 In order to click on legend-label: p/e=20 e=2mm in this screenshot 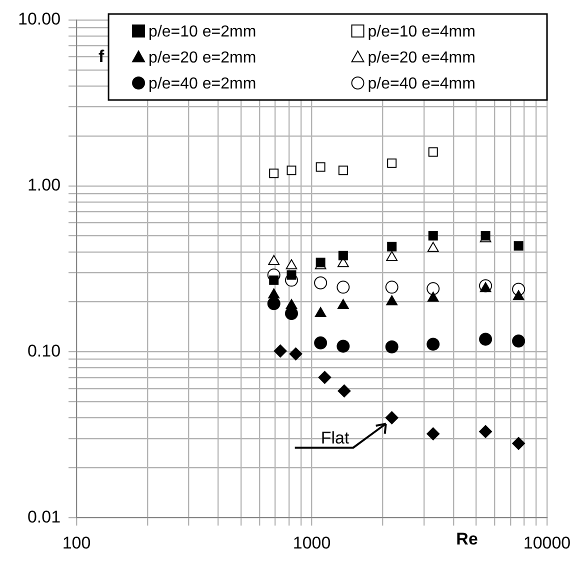, I will do `click(202, 57)`.